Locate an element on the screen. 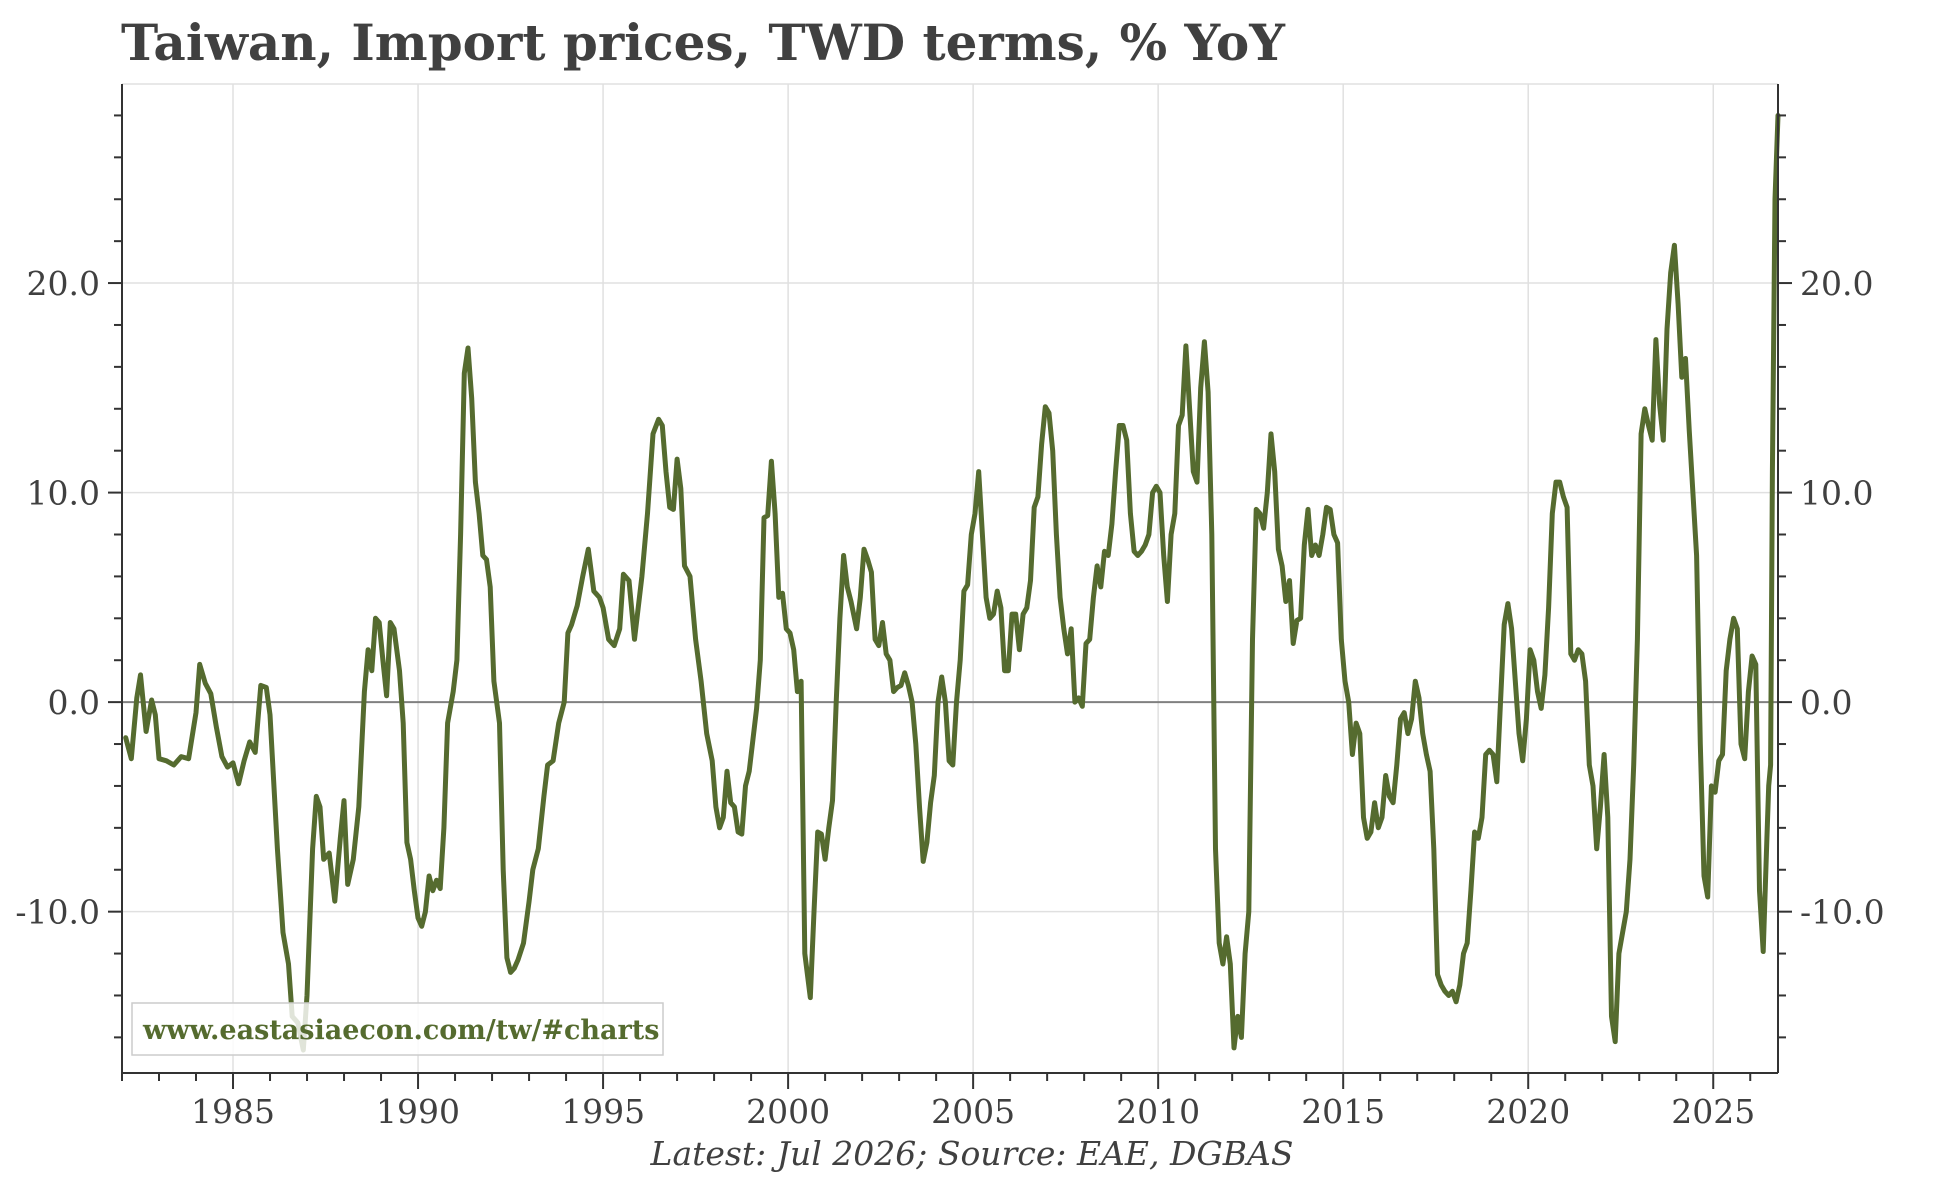 The image size is (1944, 1178). watermark-text: www.eastasiaecon.com/tw/#charts is located at coordinates (400, 1030).